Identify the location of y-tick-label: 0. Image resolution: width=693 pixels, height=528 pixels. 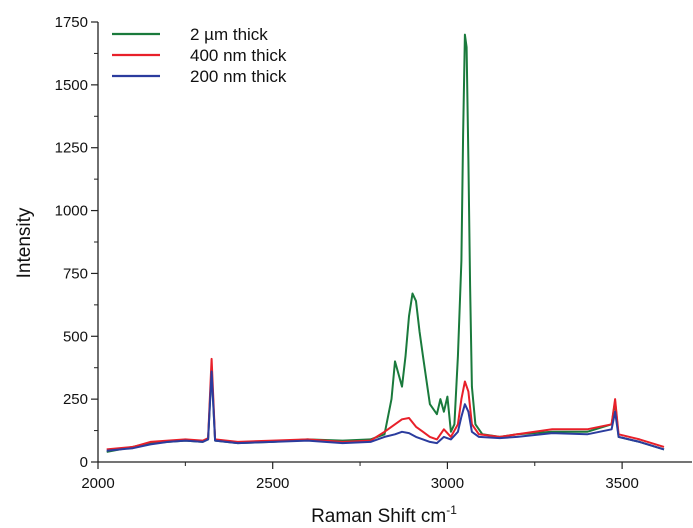
(84, 462).